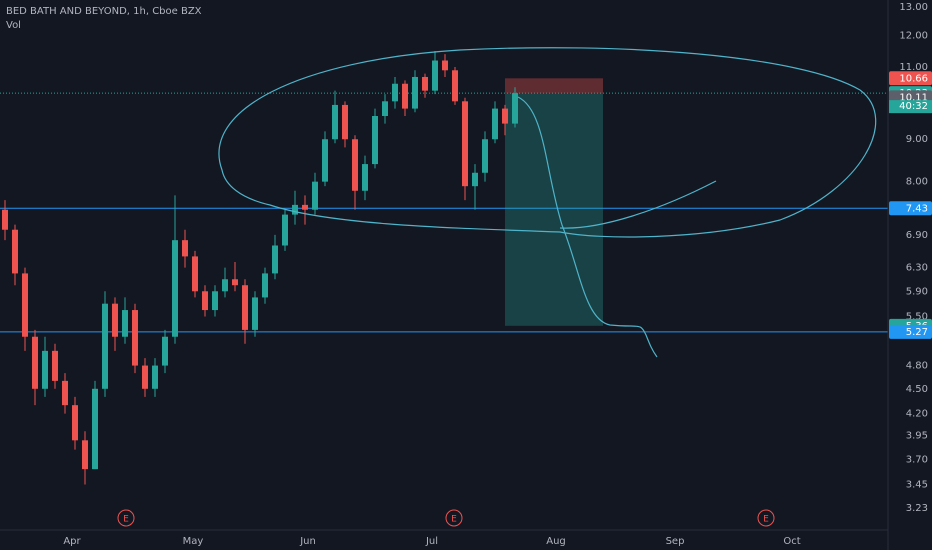 The width and height of the screenshot is (932, 550). Describe the element at coordinates (913, 97) in the screenshot. I see `price-tag-label: 10.11` at that location.